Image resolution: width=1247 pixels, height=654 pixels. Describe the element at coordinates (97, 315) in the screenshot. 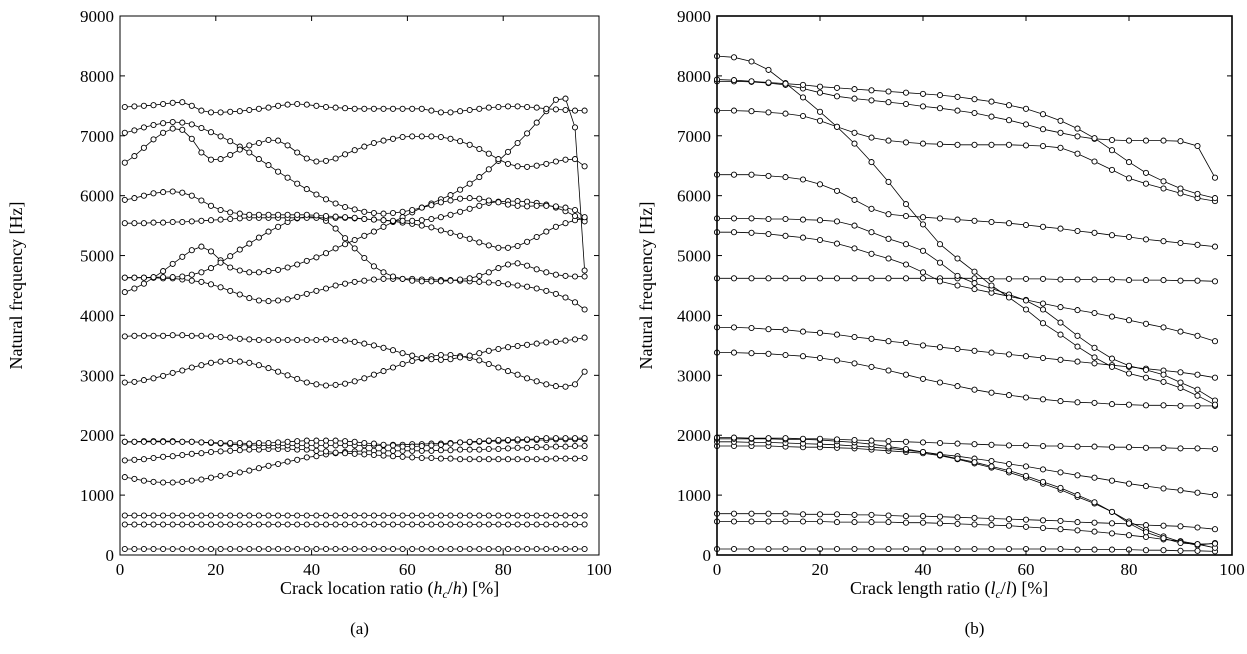

I see `y-tick-label: 4000` at that location.